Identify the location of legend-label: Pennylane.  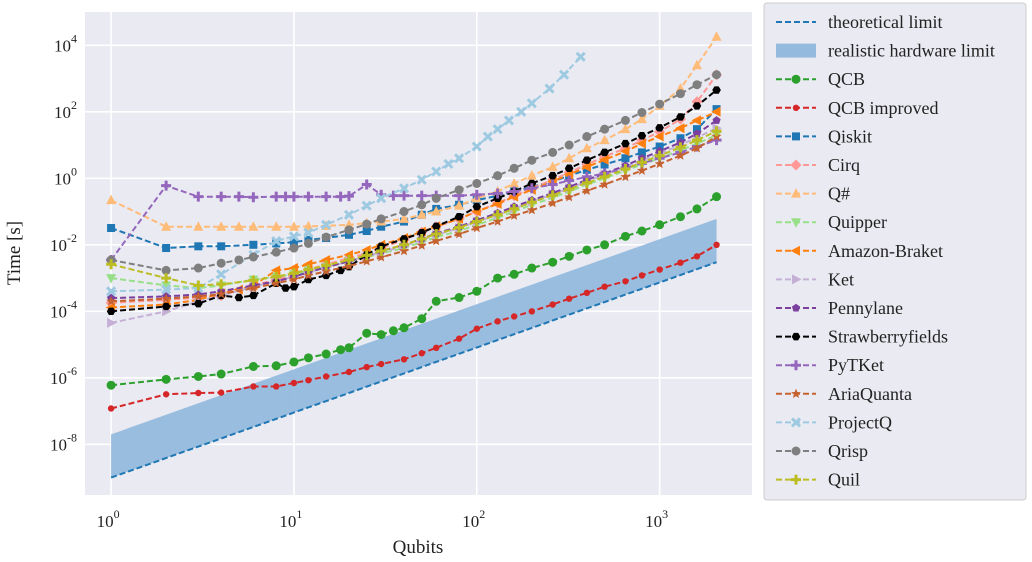
(865, 308).